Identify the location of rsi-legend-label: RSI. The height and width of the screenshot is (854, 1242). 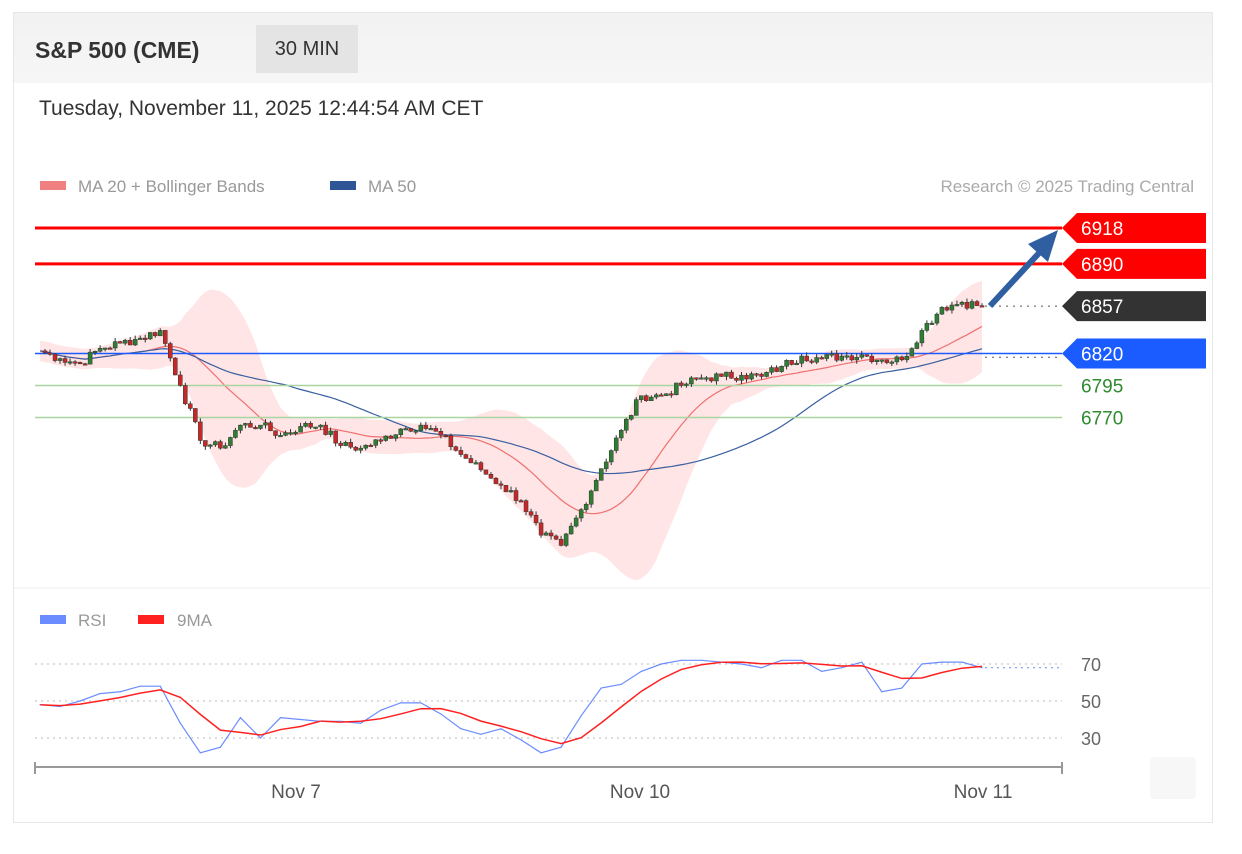
(92, 620).